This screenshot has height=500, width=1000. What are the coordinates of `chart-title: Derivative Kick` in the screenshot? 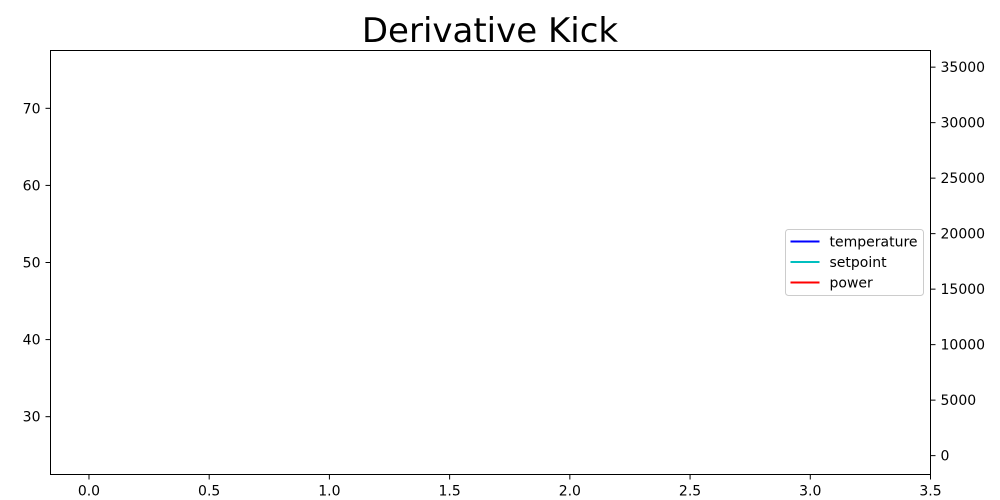 It's located at (490, 31).